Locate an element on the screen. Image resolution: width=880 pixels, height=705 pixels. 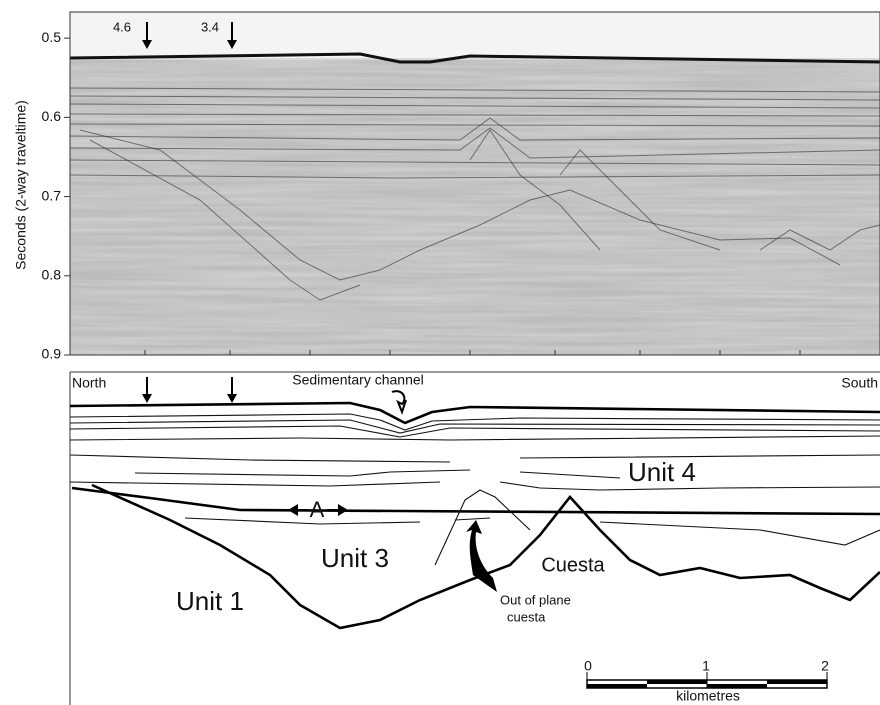
y-tick-label: 0.5 is located at coordinates (52, 37).